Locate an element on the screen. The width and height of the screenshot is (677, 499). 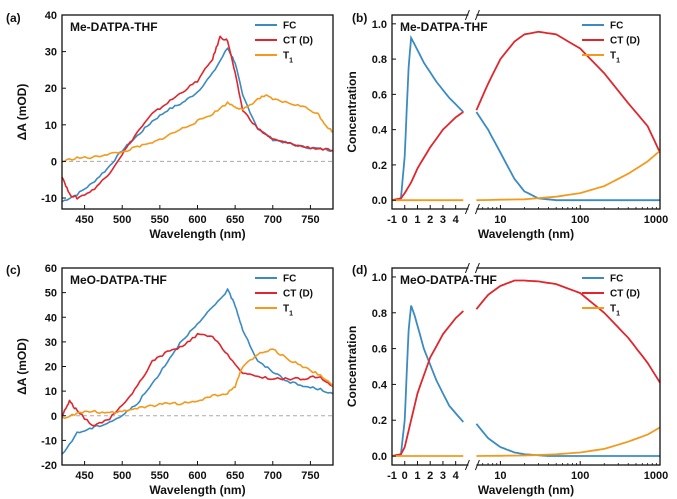
panel-label: (c) is located at coordinates (13, 270).